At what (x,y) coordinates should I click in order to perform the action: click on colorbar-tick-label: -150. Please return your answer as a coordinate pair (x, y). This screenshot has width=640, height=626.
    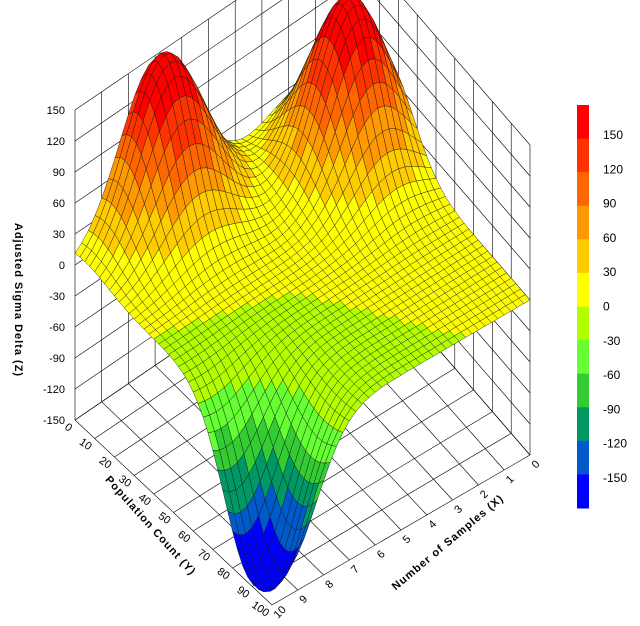
    Looking at the image, I should click on (615, 478).